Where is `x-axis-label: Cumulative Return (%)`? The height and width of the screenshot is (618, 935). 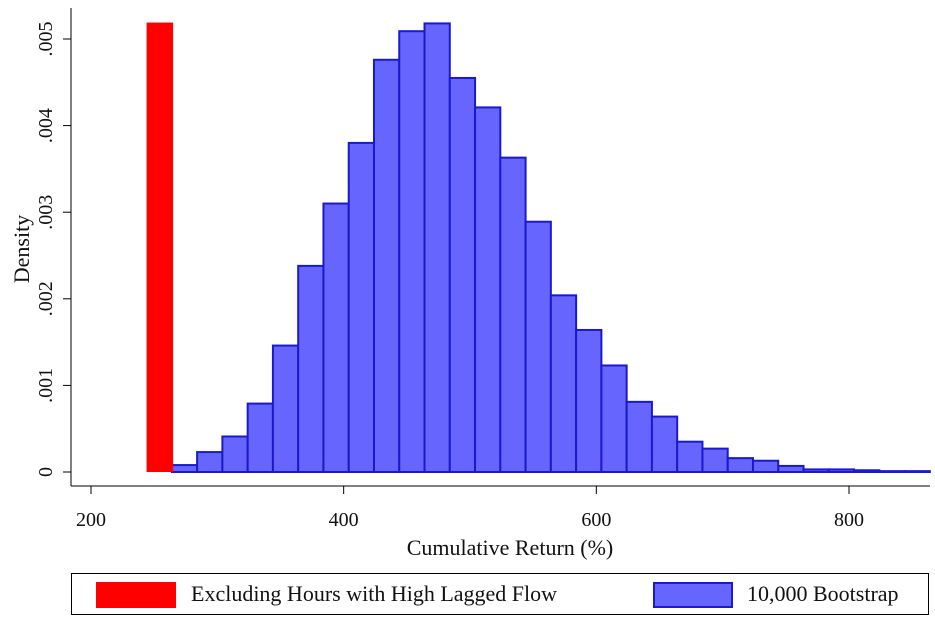
x-axis-label: Cumulative Return (%) is located at coordinates (510, 547).